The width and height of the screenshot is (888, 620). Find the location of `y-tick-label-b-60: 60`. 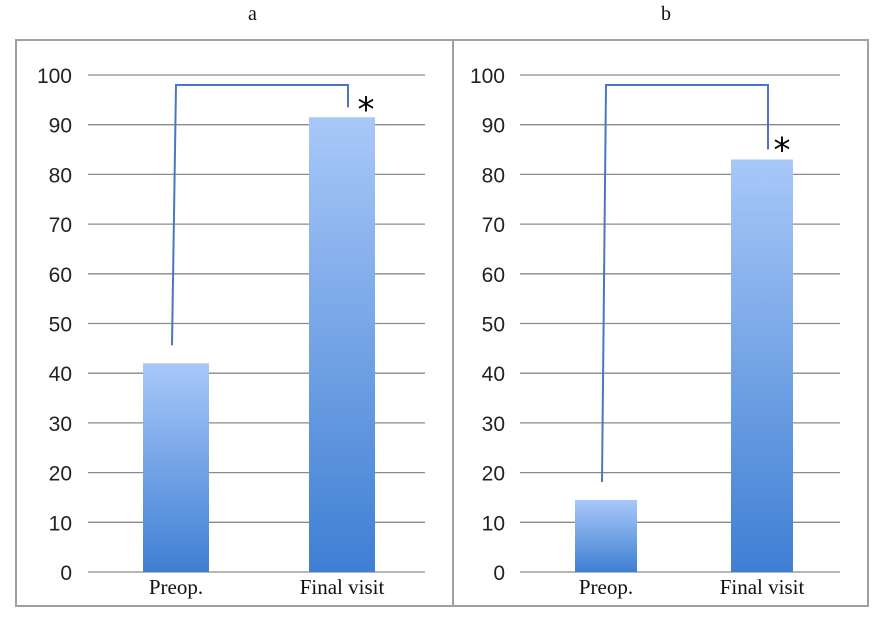

y-tick-label-b-60: 60 is located at coordinates (493, 275).